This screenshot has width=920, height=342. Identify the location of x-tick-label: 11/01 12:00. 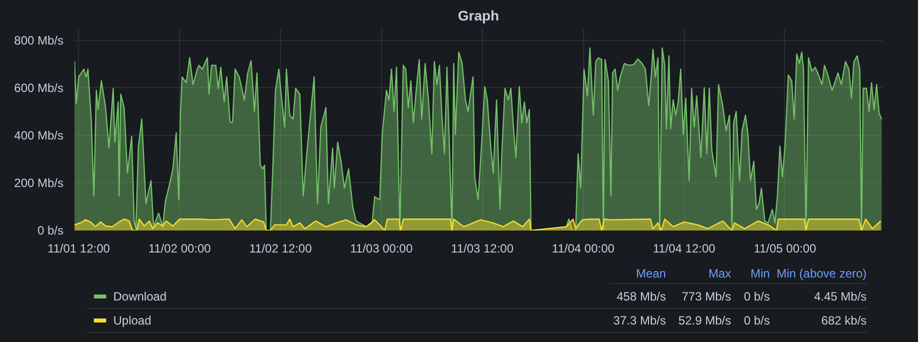
(78, 249).